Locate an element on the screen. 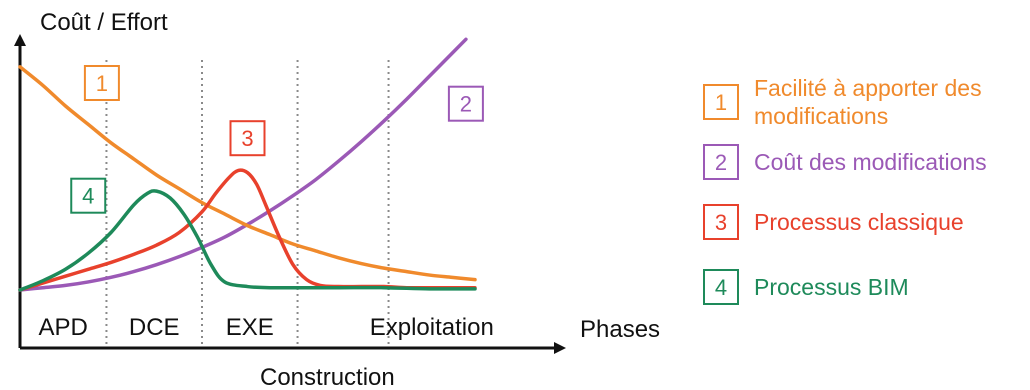  legend-number: 2 is located at coordinates (721, 162).